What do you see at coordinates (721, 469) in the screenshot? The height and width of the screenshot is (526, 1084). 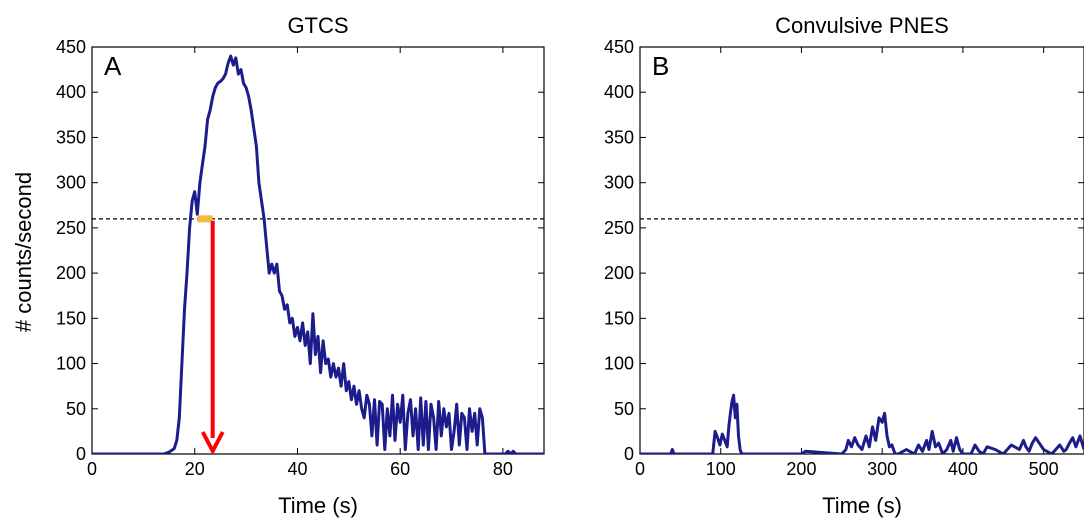 I see `x-tick-label: 100` at bounding box center [721, 469].